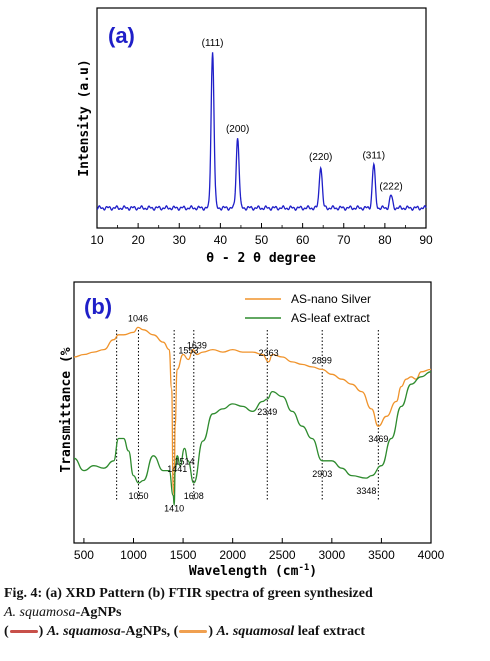  Describe the element at coordinates (138, 496) in the screenshot. I see `ftir-peak-label: 1050` at that location.